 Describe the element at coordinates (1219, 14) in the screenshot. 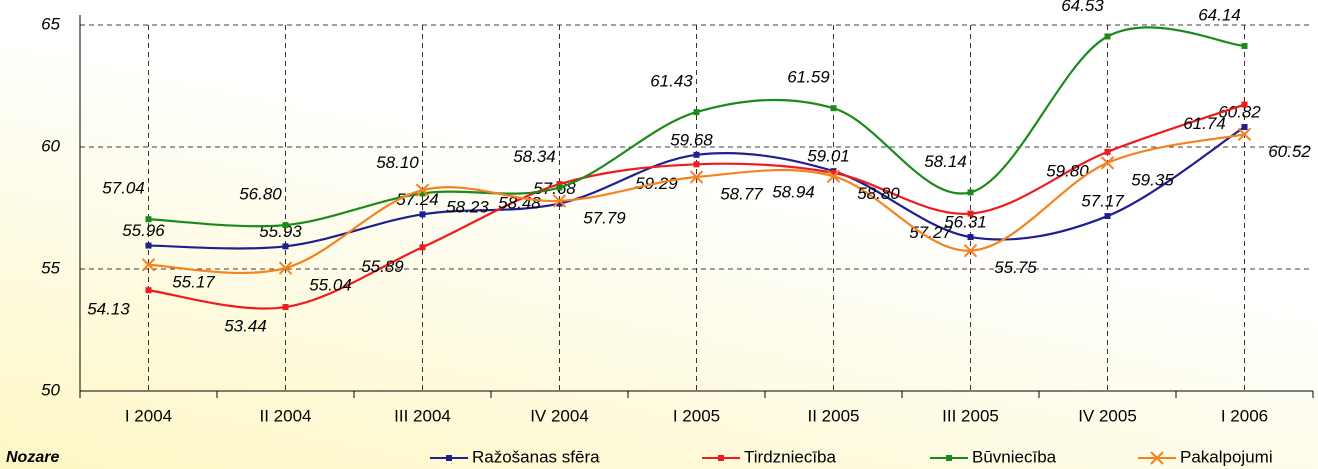

I see `data-label: 64.14` at that location.